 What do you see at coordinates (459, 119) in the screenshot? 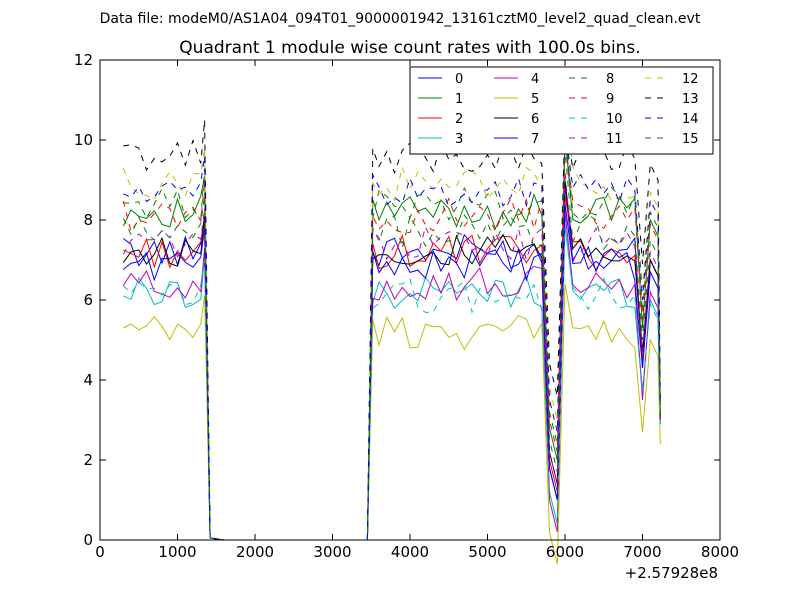
I see `legend-label-2: 2` at bounding box center [459, 119].